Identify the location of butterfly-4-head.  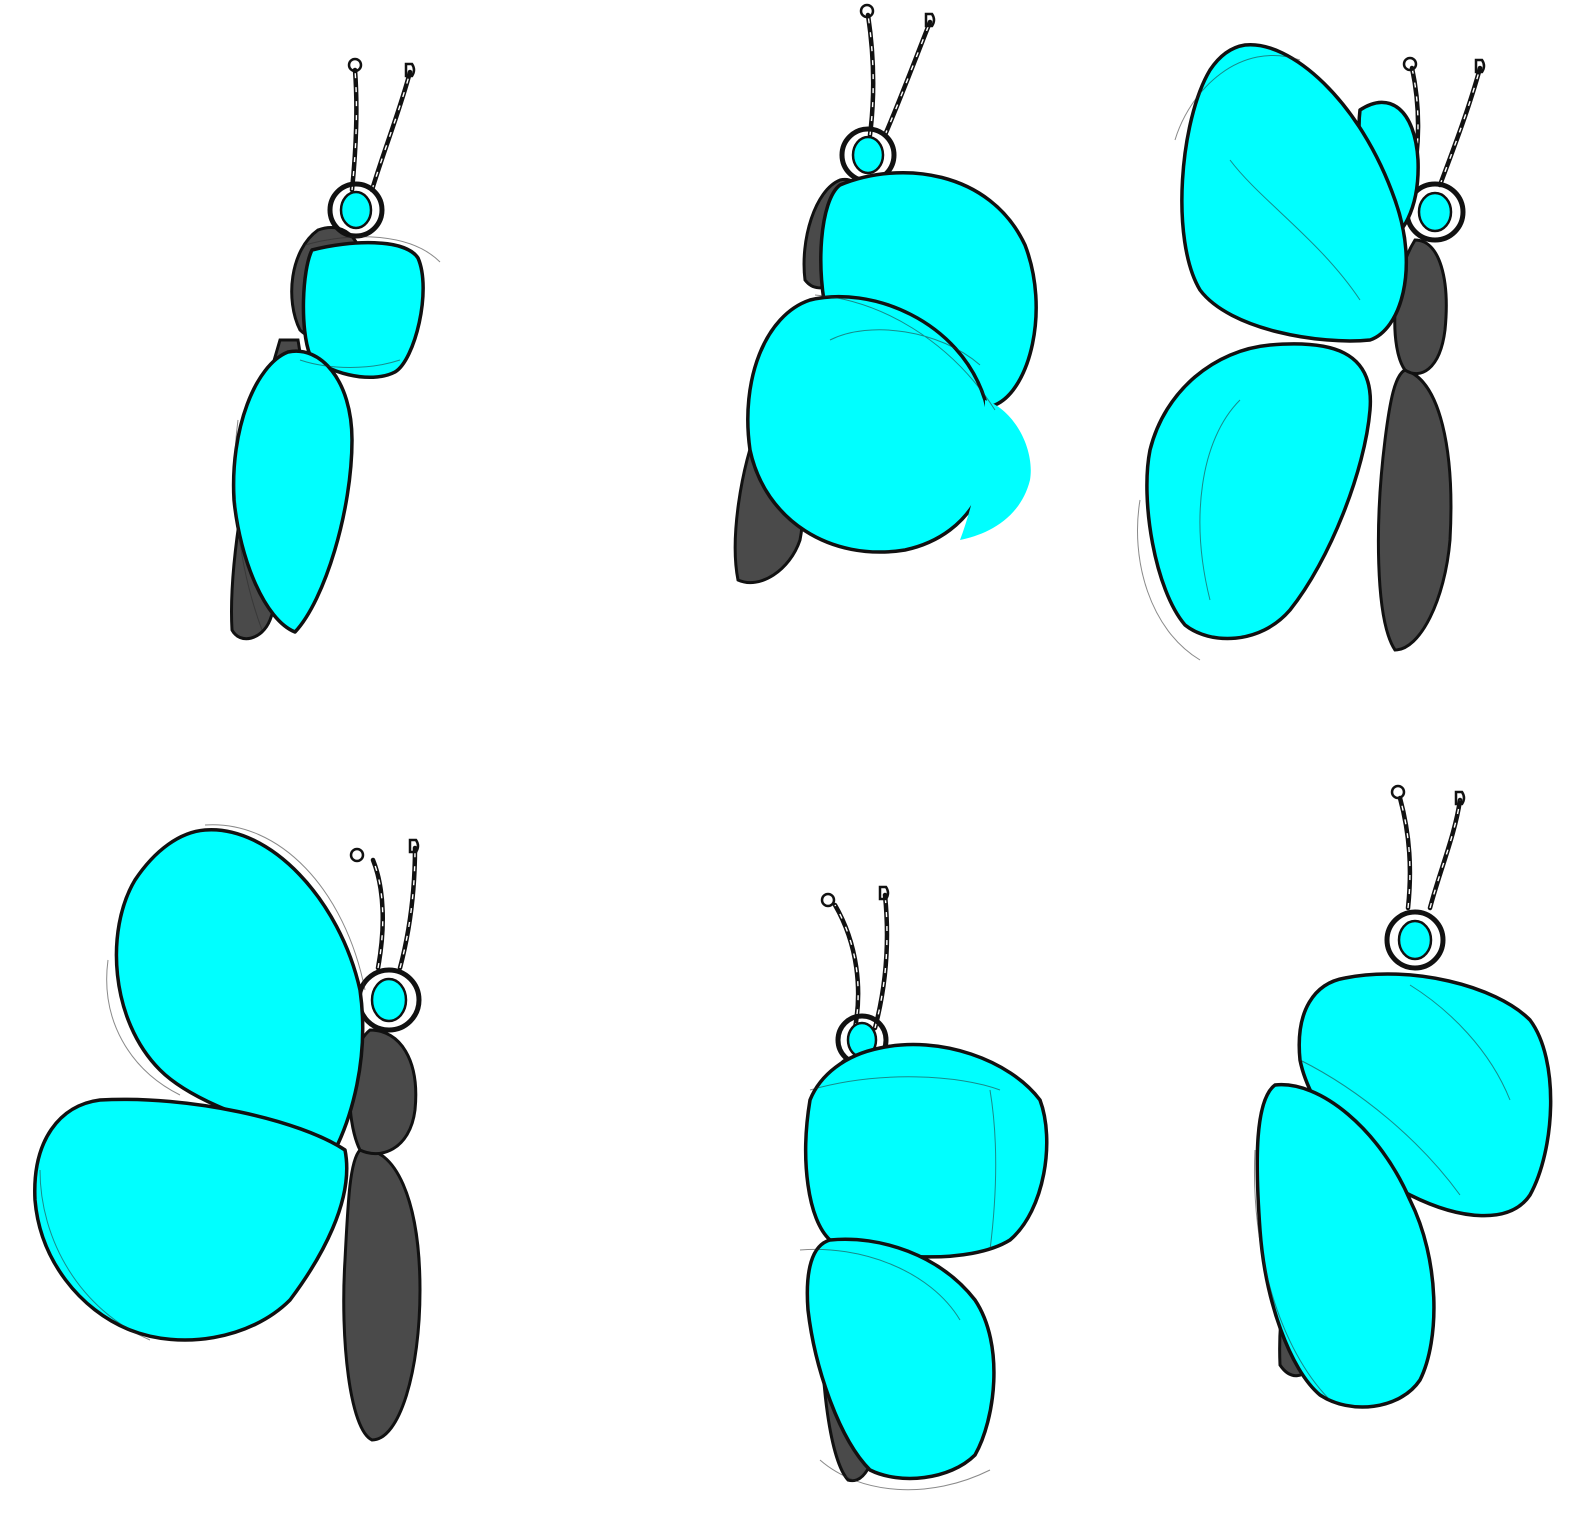
(389, 1000).